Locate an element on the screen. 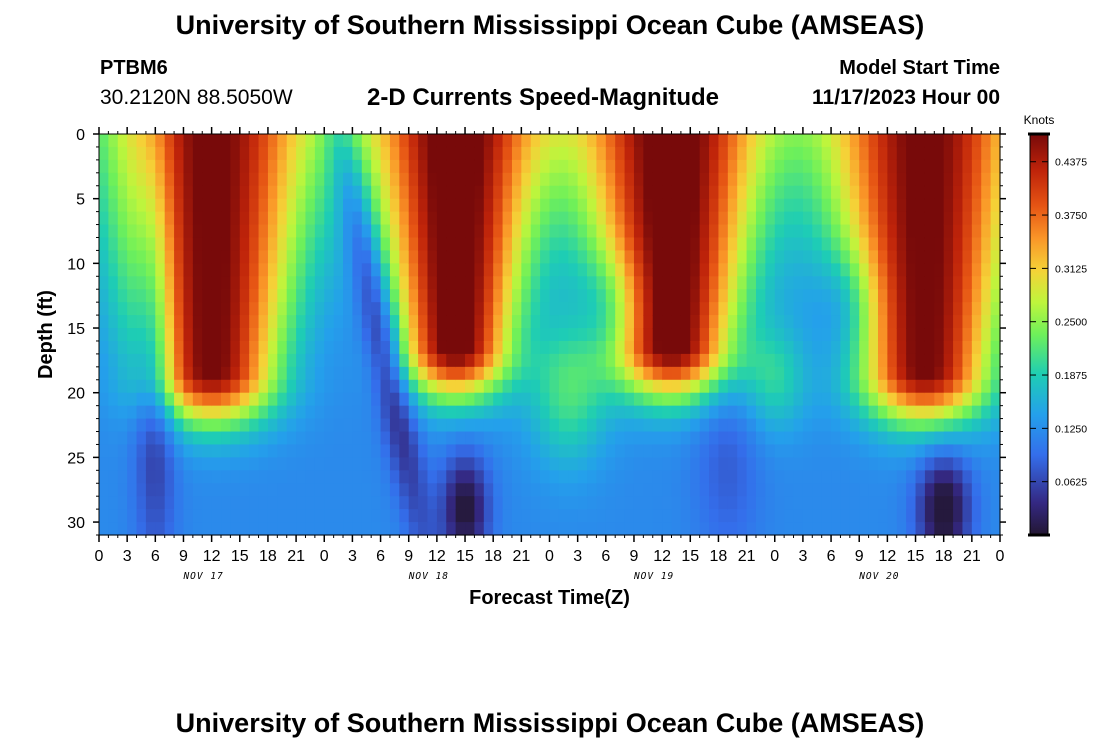 The height and width of the screenshot is (750, 1100). colorbar-tick-label: 0.0625 is located at coordinates (1071, 483).